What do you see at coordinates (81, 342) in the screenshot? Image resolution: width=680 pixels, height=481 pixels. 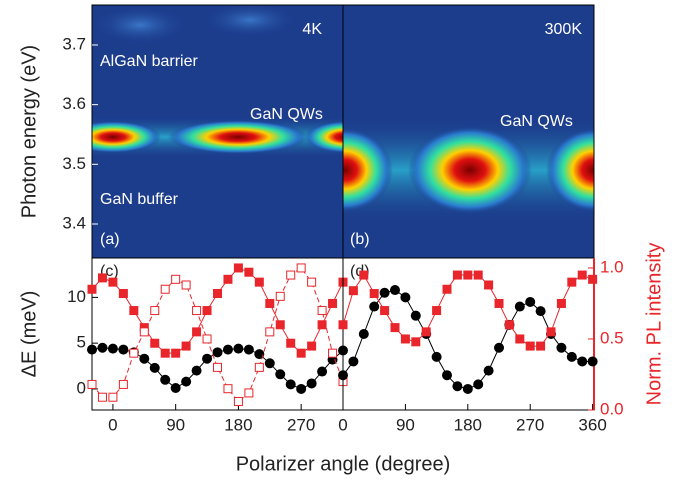 I see `y-tick-label: 5` at bounding box center [81, 342].